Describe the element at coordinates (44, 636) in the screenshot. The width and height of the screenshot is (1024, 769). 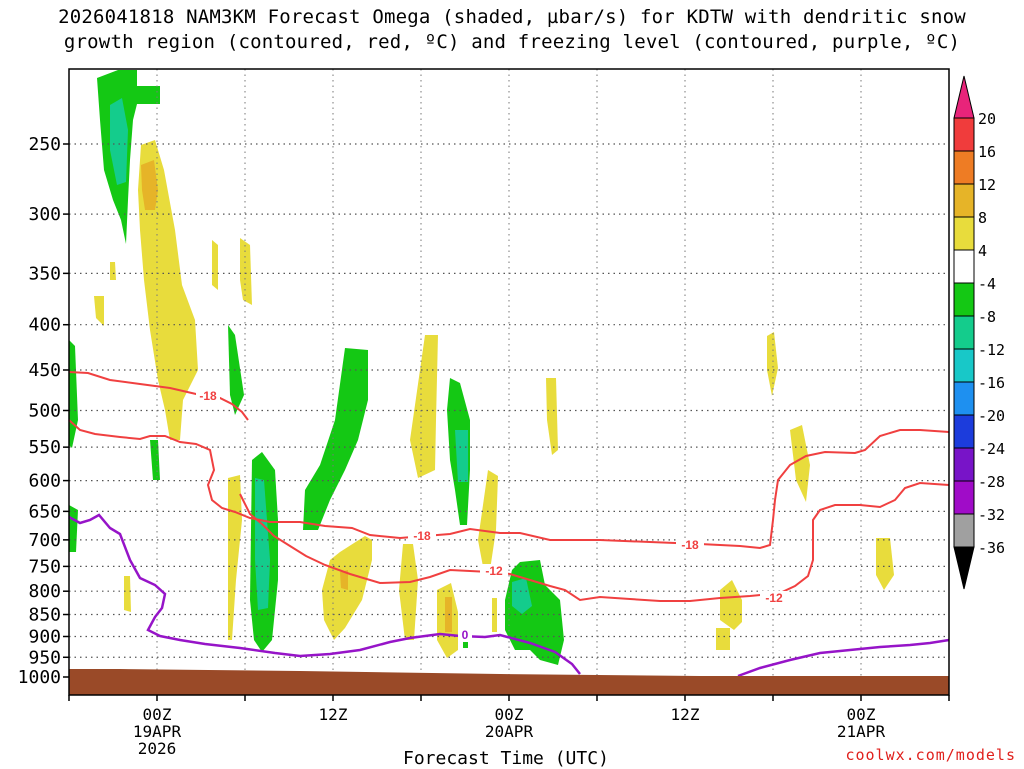
I see `y-tick-label: 900` at that location.